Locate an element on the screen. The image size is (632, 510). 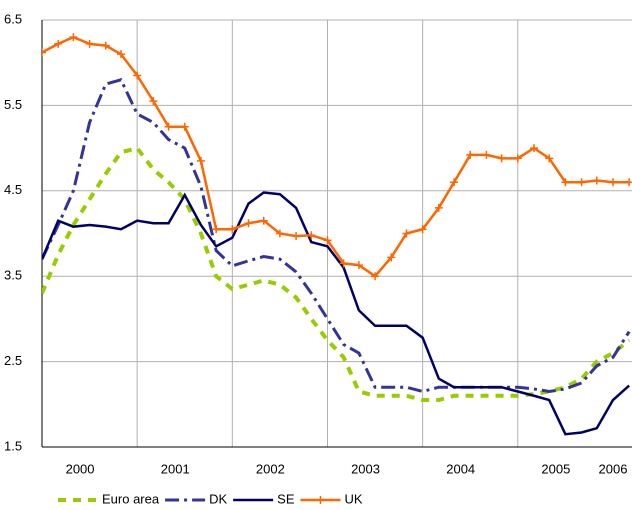
y-tick-label: 2.5 is located at coordinates (13, 360).